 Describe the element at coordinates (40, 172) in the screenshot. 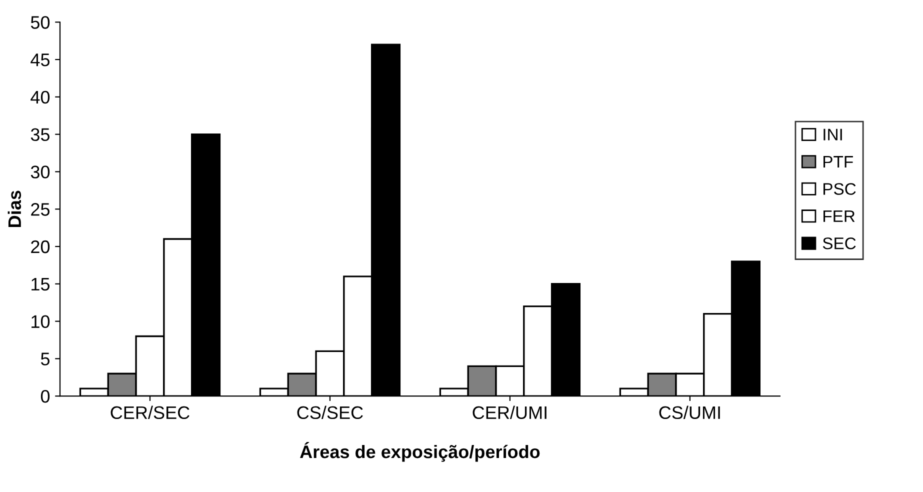

I see `y-tick-label: 30` at that location.